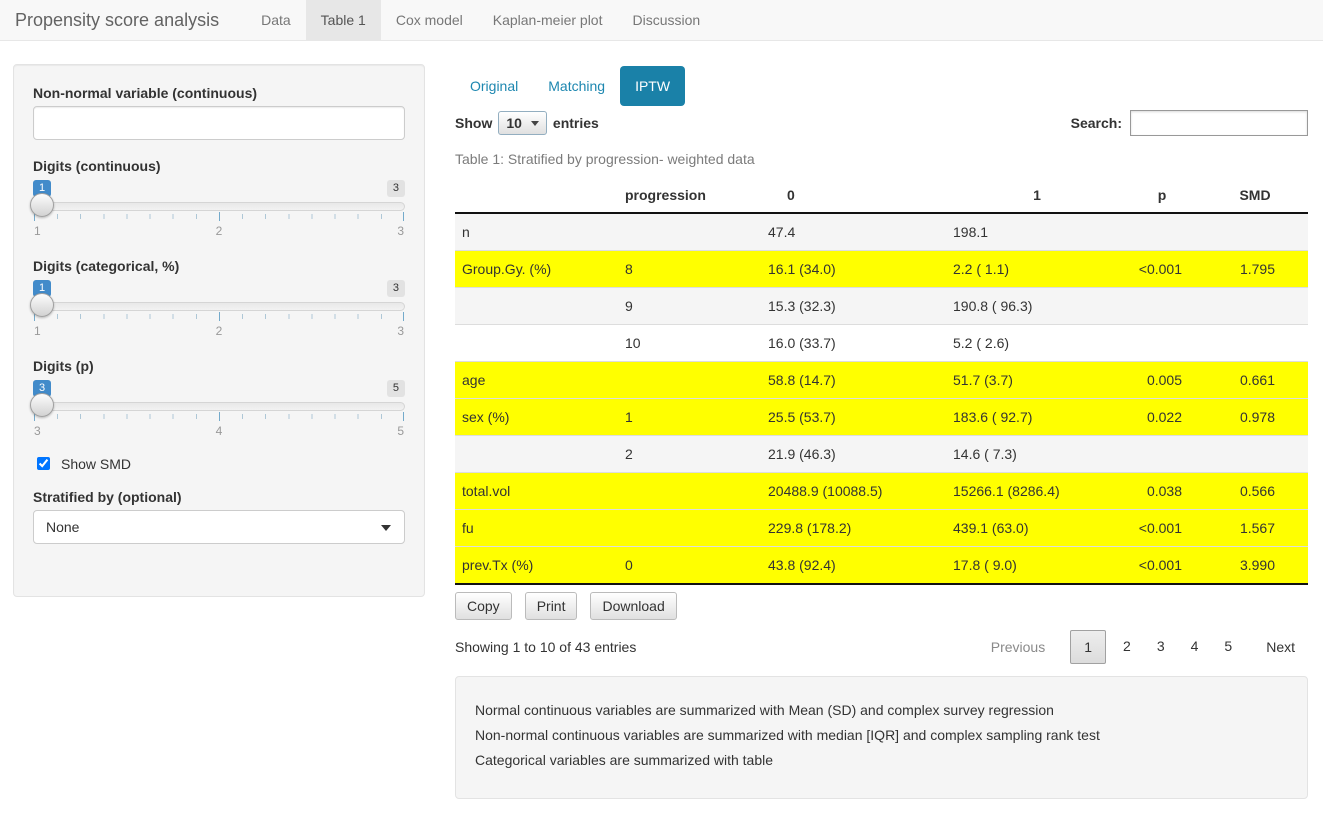 The width and height of the screenshot is (1323, 816). Describe the element at coordinates (575, 123) in the screenshot. I see `entries-label: entries` at that location.